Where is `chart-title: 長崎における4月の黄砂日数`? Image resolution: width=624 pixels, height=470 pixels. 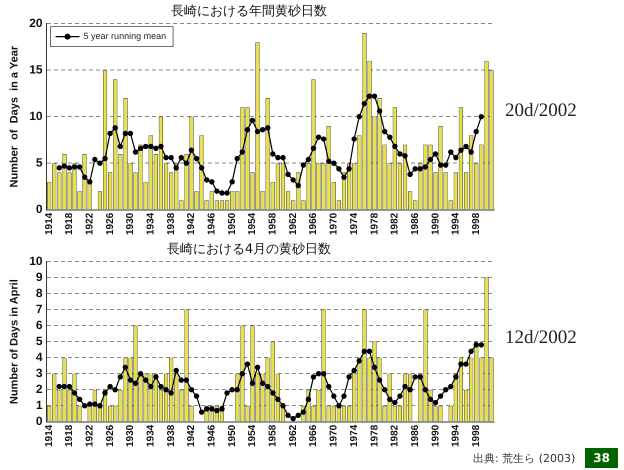 chart-title: 長崎における4月の黄砂日数 is located at coordinates (249, 250).